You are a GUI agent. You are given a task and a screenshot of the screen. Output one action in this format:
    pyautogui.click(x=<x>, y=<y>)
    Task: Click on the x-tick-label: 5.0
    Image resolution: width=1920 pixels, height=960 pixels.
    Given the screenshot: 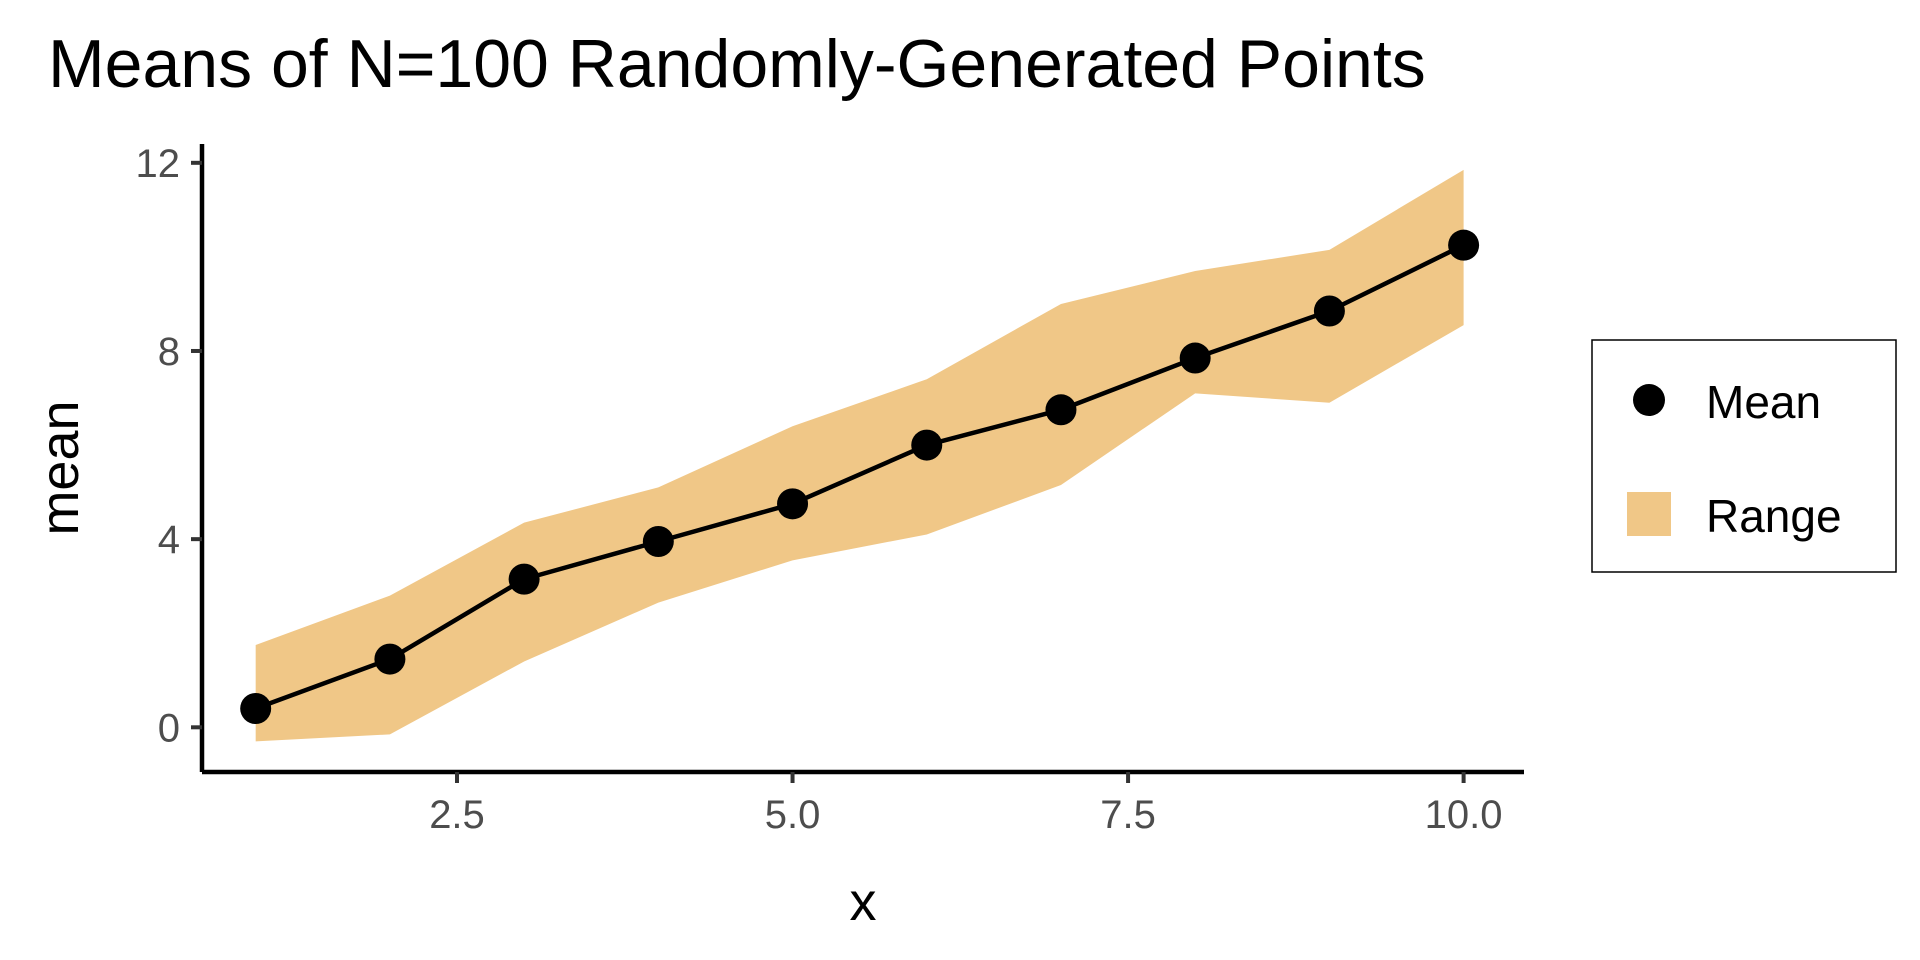 What is the action you would take?
    pyautogui.click(x=793, y=815)
    